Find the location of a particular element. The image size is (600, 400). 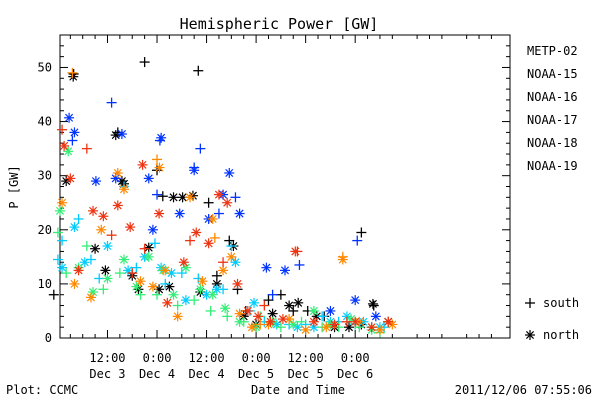

x-tick-time: 12:00 is located at coordinates (306, 358).